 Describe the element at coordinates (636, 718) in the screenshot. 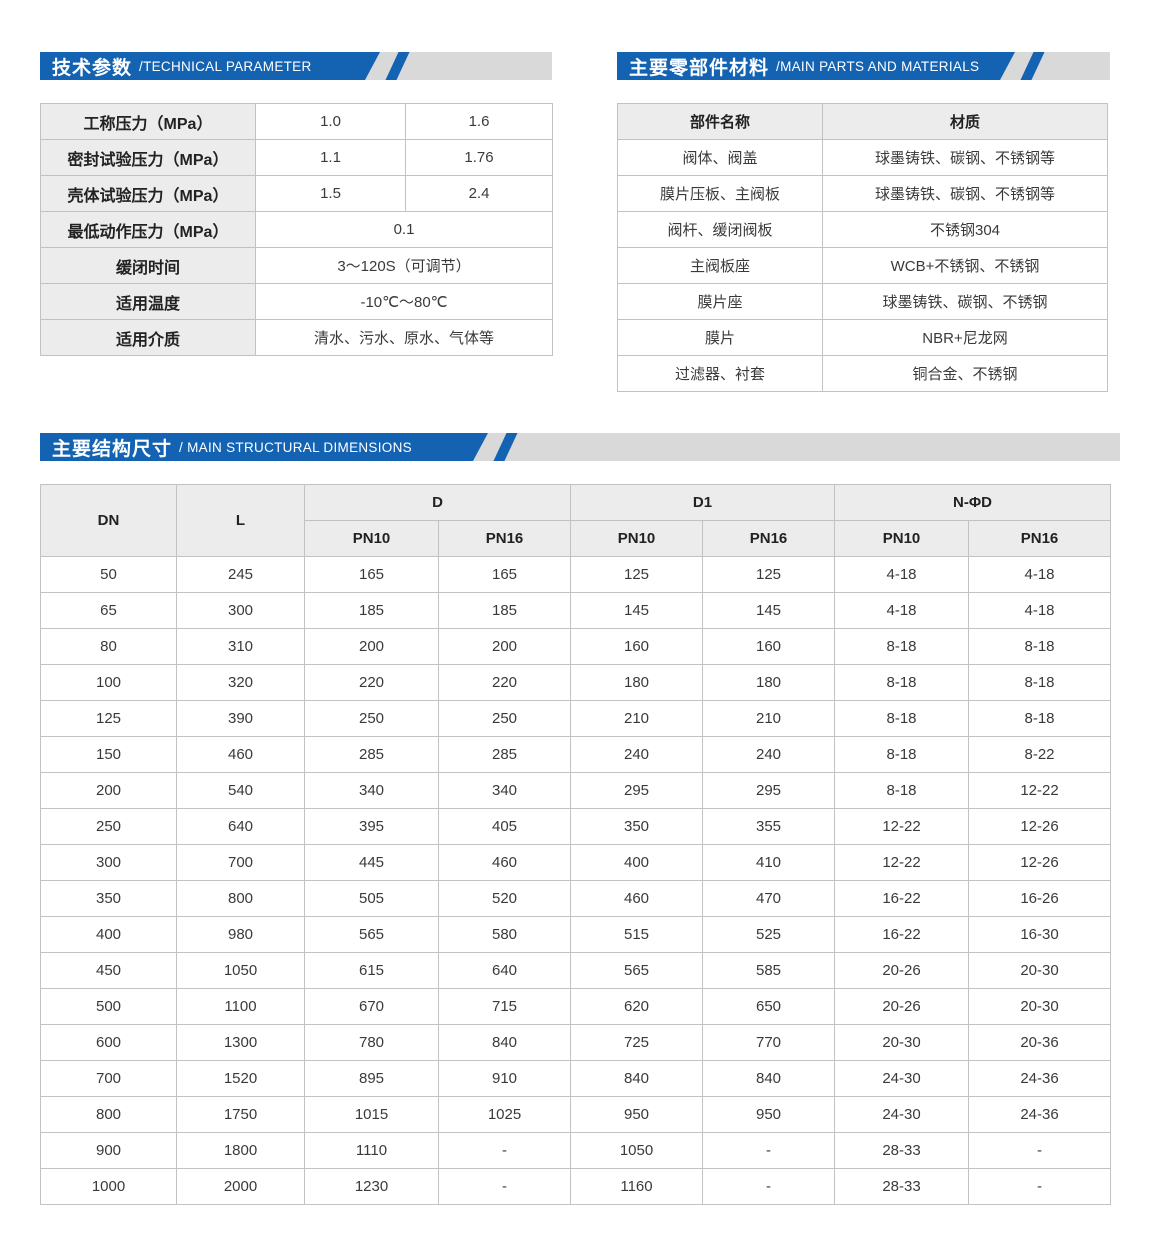

I see `dim-d1-pn10: 210` at that location.